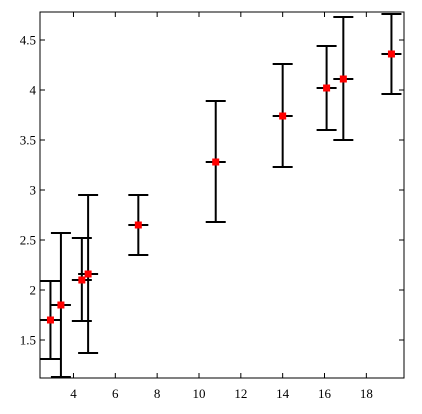 The image size is (422, 414). I want to click on y-tick-label: 2, so click(33, 290).